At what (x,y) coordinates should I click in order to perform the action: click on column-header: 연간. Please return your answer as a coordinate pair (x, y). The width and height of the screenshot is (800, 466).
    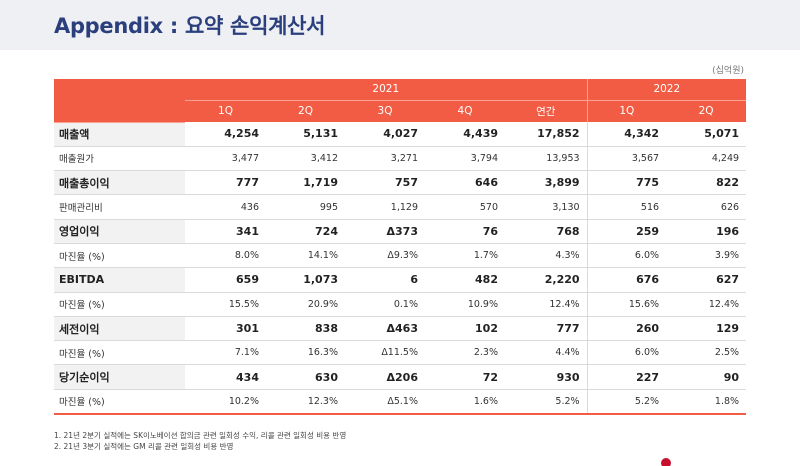
    Looking at the image, I should click on (546, 111).